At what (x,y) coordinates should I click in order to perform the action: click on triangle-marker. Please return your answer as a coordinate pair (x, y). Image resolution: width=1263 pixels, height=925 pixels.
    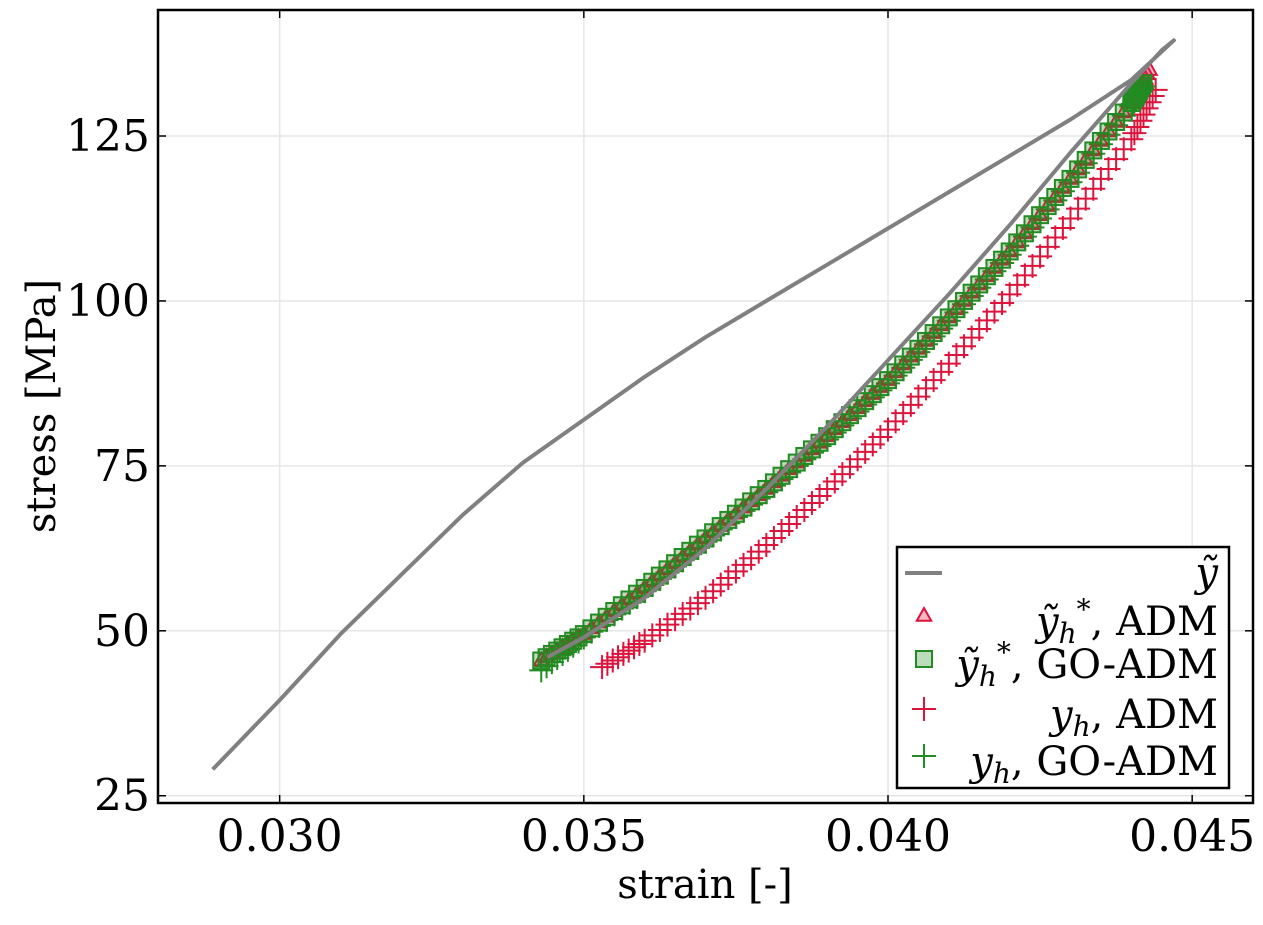
    Looking at the image, I should click on (924, 613).